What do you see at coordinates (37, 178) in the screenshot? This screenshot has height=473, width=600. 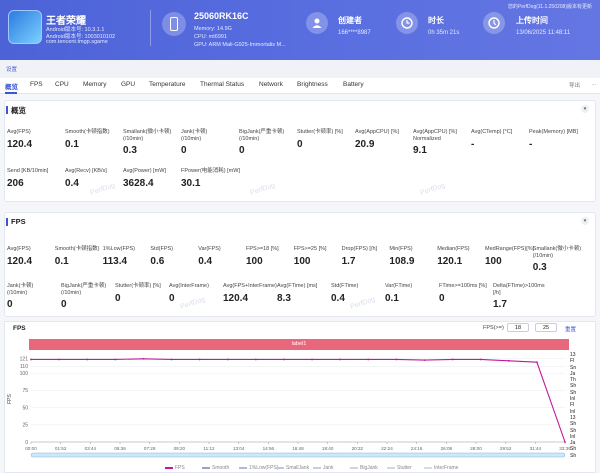 I see `metric-item: Send [KB/10min] 206` at bounding box center [37, 178].